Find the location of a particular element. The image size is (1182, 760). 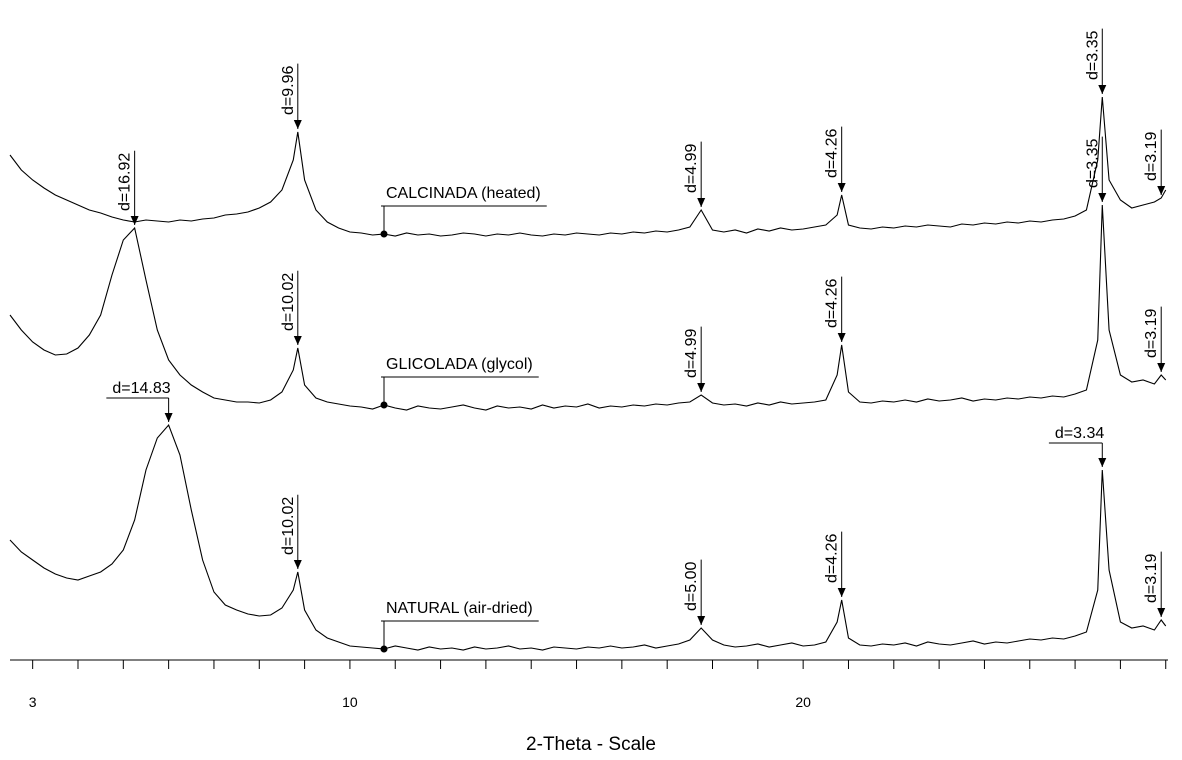

peak-label: d=14.83 is located at coordinates (141, 388).